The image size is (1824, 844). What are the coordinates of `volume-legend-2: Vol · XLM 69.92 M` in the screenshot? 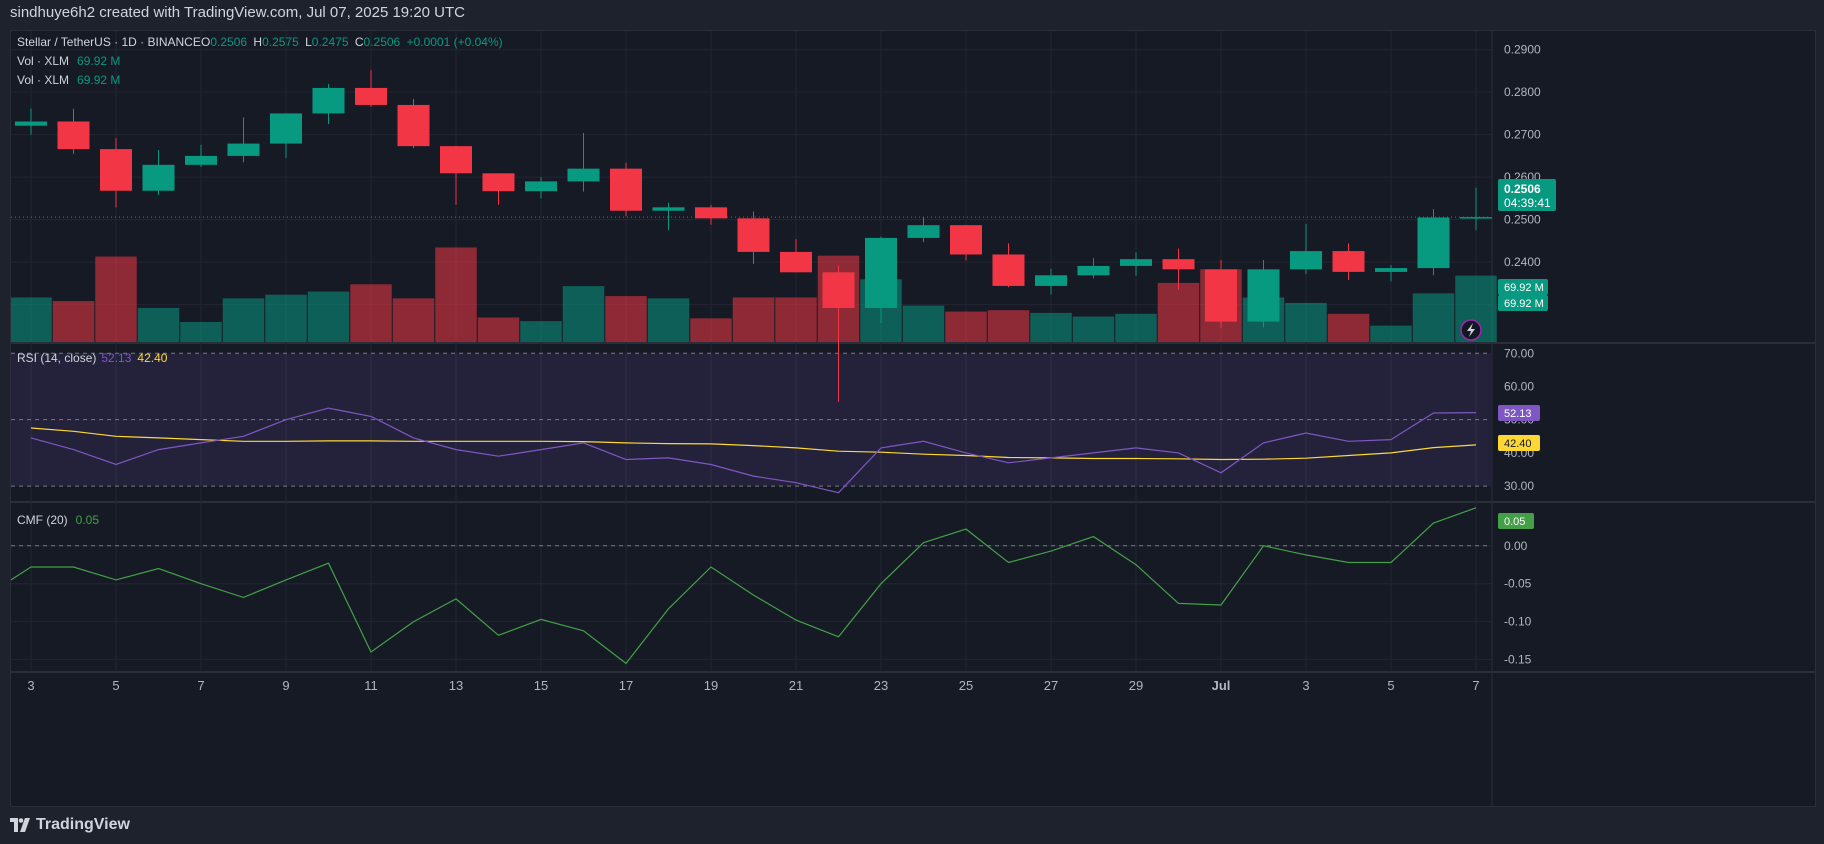 It's located at (68, 80).